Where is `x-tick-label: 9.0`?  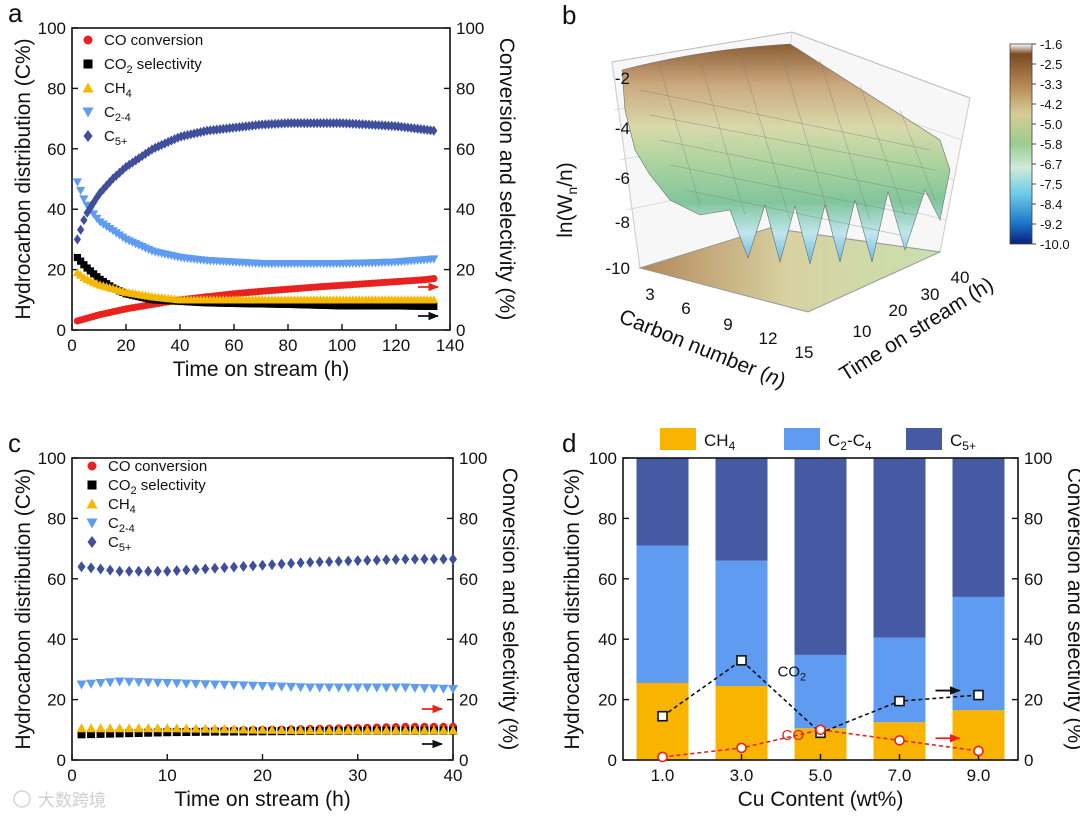 x-tick-label: 9.0 is located at coordinates (979, 775).